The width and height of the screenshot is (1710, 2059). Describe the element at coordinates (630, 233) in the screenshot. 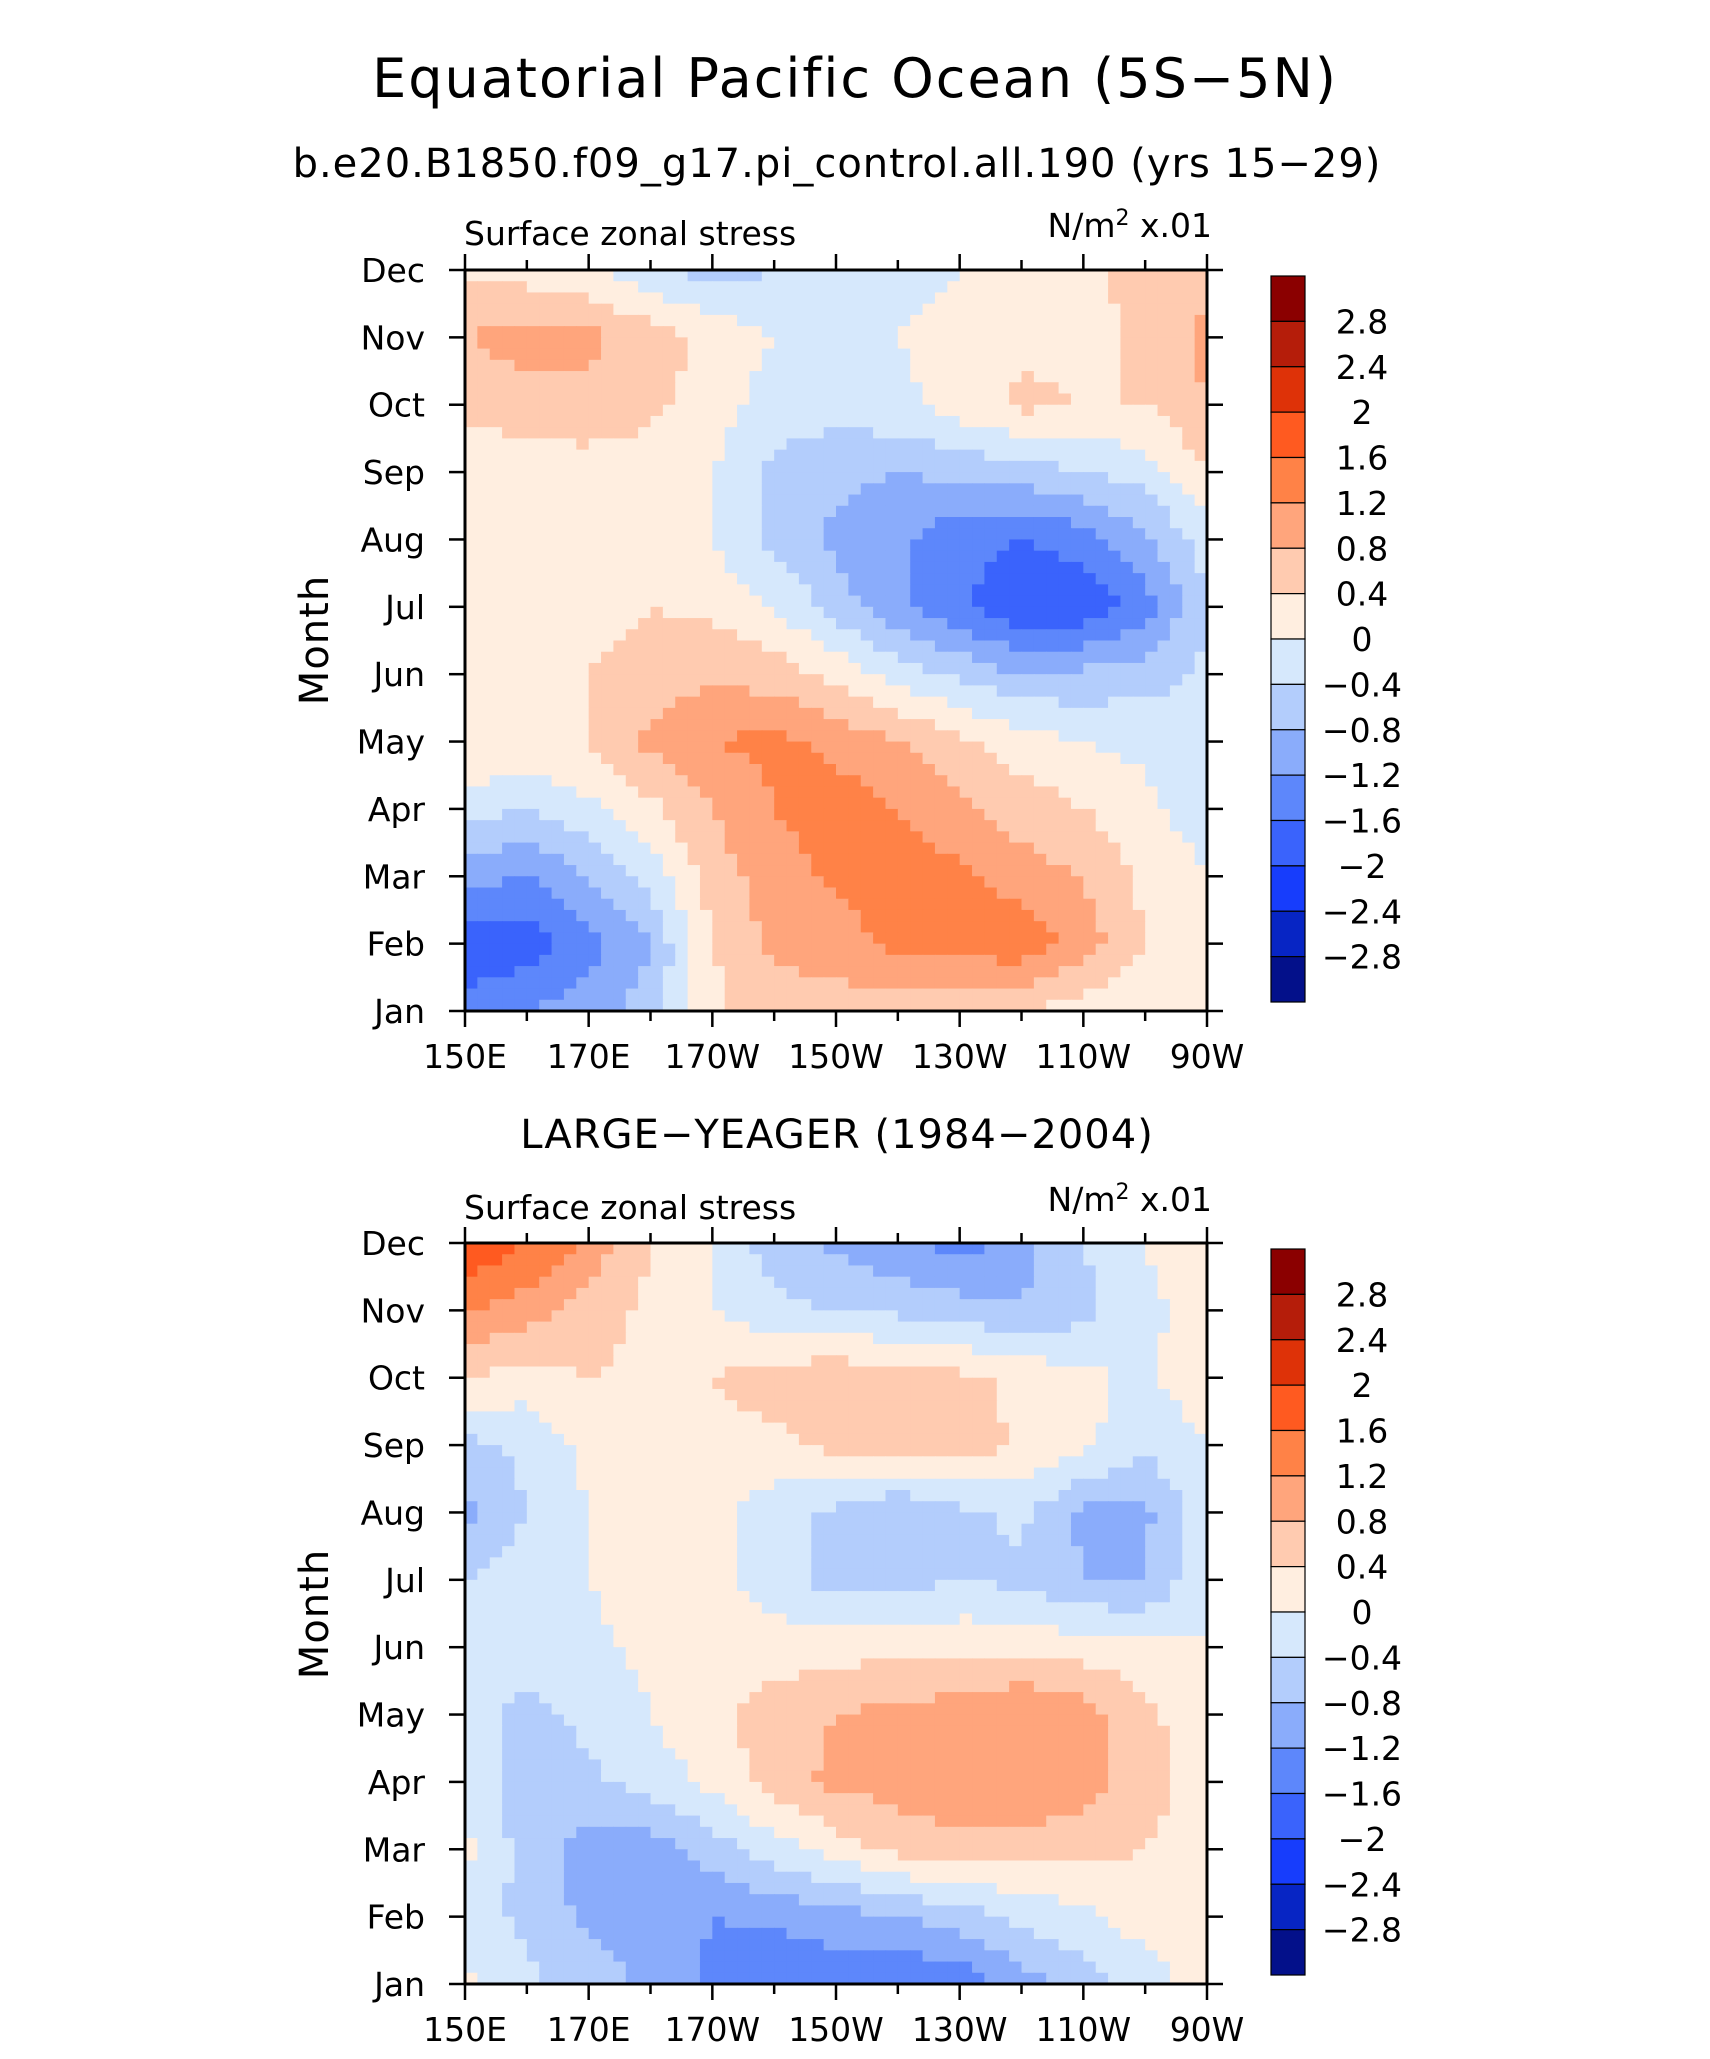

I see `panel-1-variable-label: Surface zonal stress` at that location.